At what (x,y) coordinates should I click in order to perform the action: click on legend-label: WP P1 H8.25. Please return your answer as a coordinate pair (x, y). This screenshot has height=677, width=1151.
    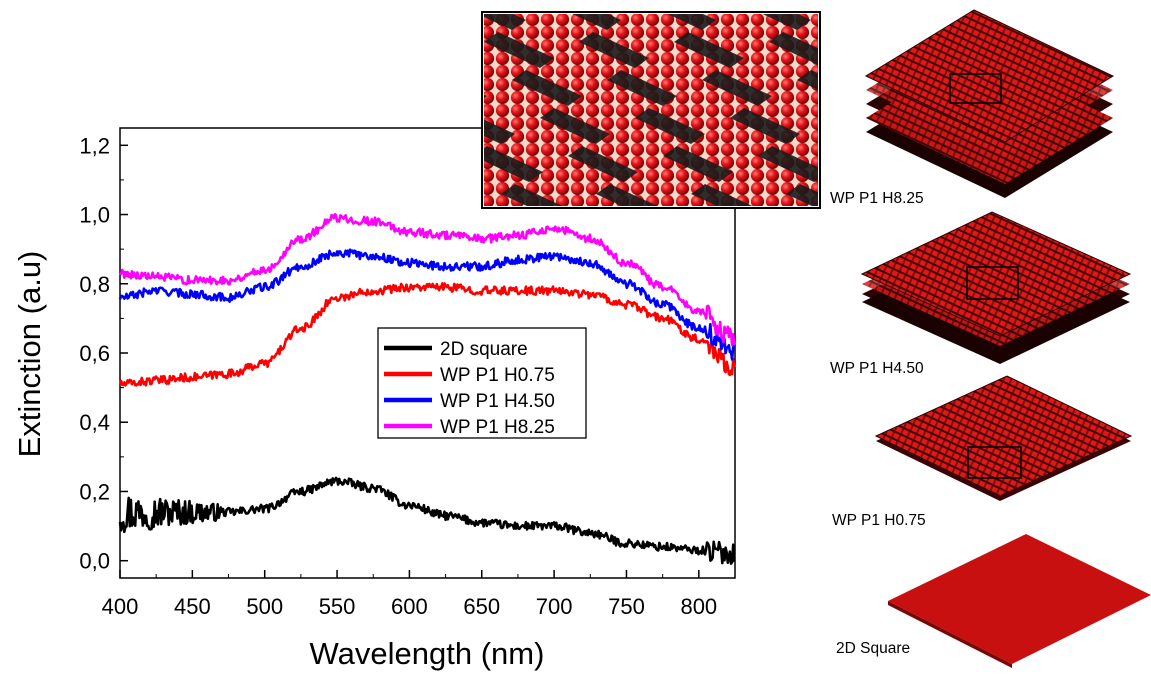
    Looking at the image, I should click on (497, 427).